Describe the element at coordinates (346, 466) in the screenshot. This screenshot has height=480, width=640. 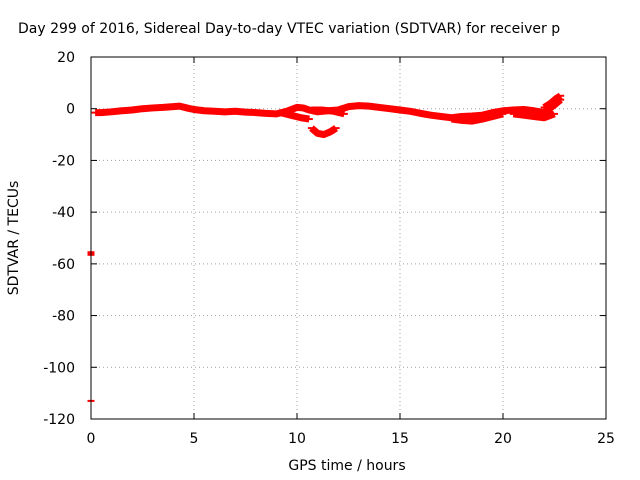
I see `x-axis-title: GPS time / hours` at that location.